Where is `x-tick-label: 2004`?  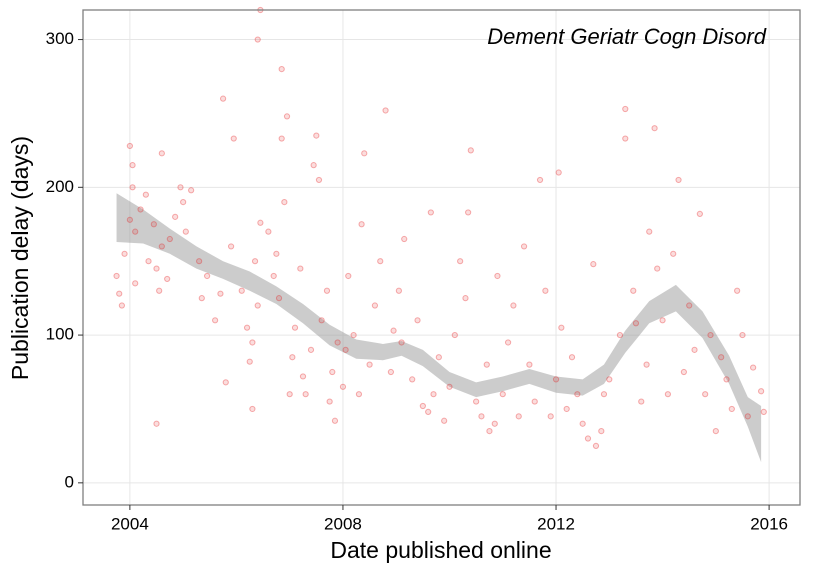 x-tick-label: 2004 is located at coordinates (130, 523).